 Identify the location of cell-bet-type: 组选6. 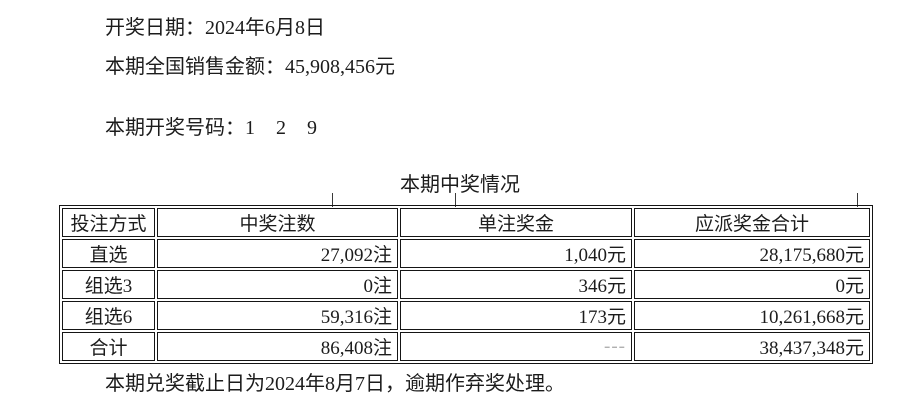
(108, 315).